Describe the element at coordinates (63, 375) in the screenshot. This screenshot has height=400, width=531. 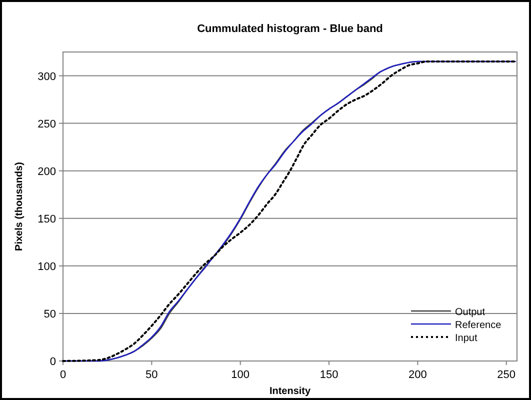
I see `x-tick-label: 0` at that location.